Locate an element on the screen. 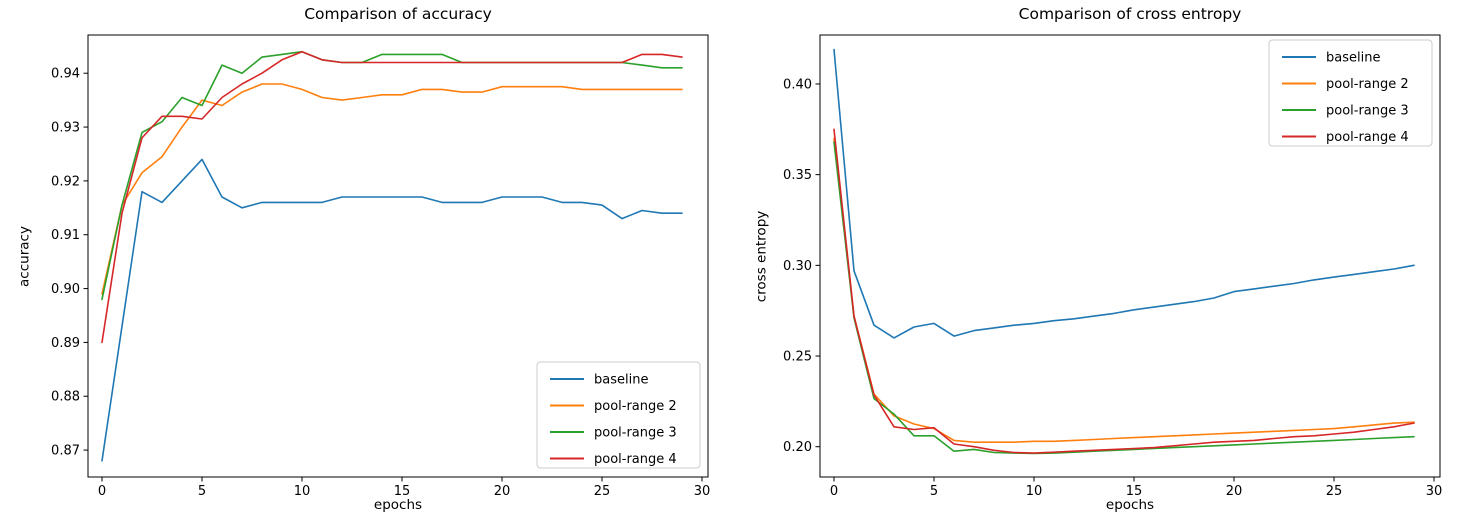  y-tick-label: 0.20 is located at coordinates (797, 447).